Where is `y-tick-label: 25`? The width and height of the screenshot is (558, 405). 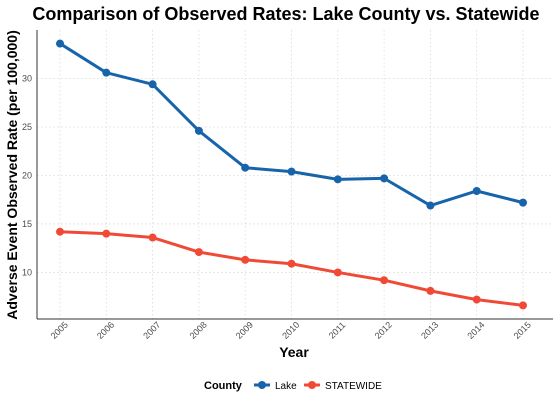
y-tick-label: 25 is located at coordinates (27, 127).